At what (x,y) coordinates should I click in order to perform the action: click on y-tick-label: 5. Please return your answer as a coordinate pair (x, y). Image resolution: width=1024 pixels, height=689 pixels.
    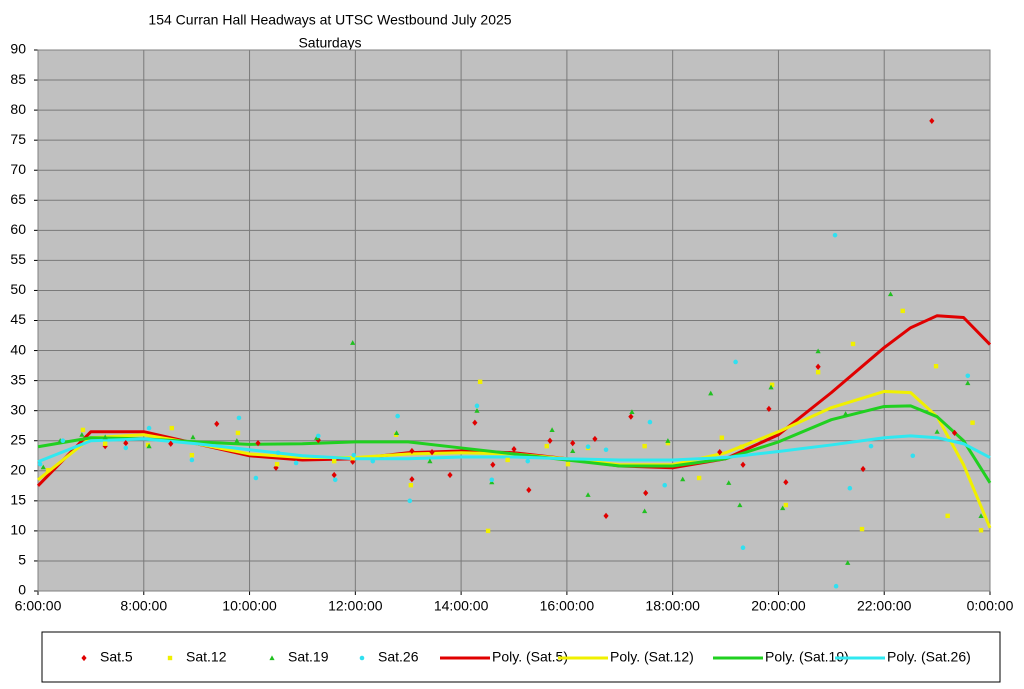
    Looking at the image, I should click on (22, 560).